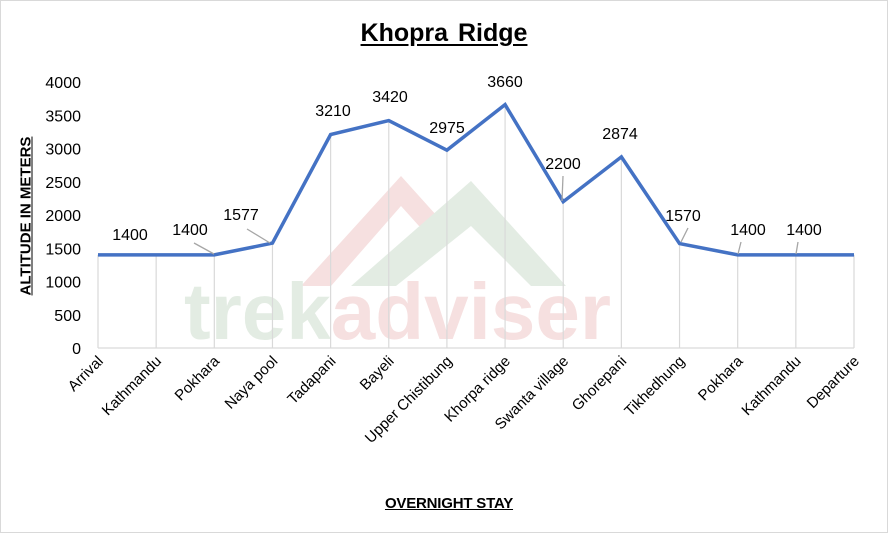  What do you see at coordinates (63, 283) in the screenshot?
I see `y-tick-label: 1000` at bounding box center [63, 283].